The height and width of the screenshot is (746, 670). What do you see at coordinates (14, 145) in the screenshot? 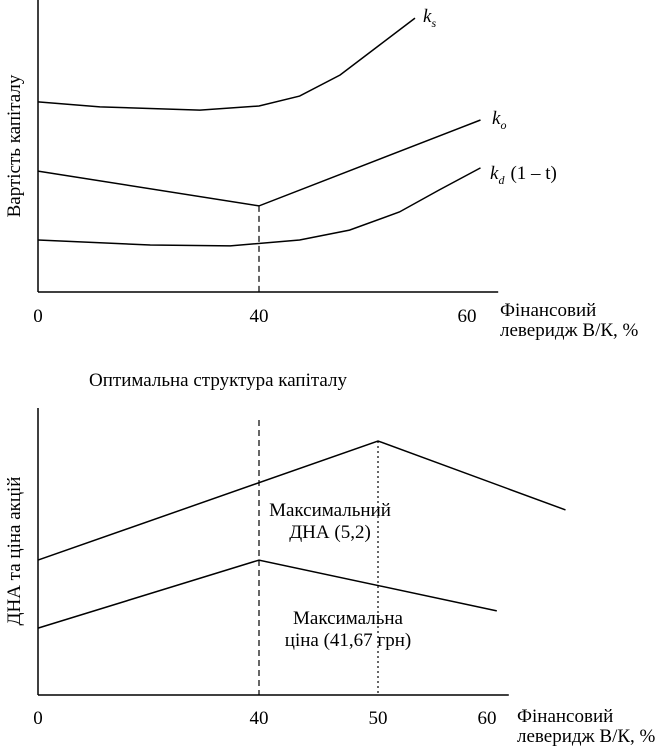
I see `y-axis-label: Вартість капіталу` at bounding box center [14, 145].